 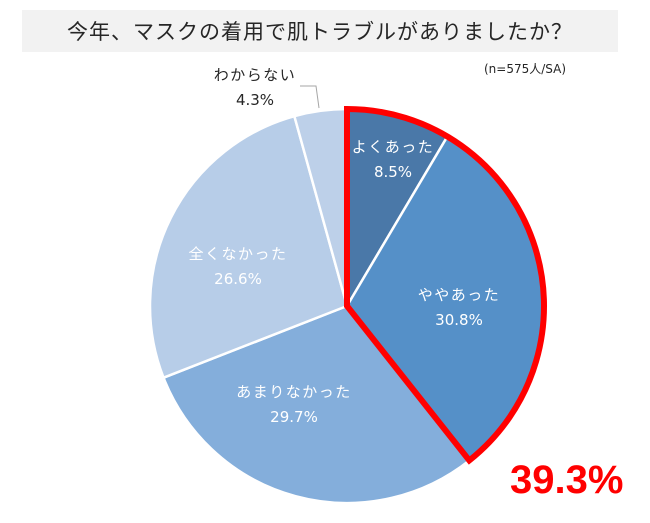 What do you see at coordinates (525, 69) in the screenshot?
I see `sample-size-note: (n=575人/SA)` at bounding box center [525, 69].